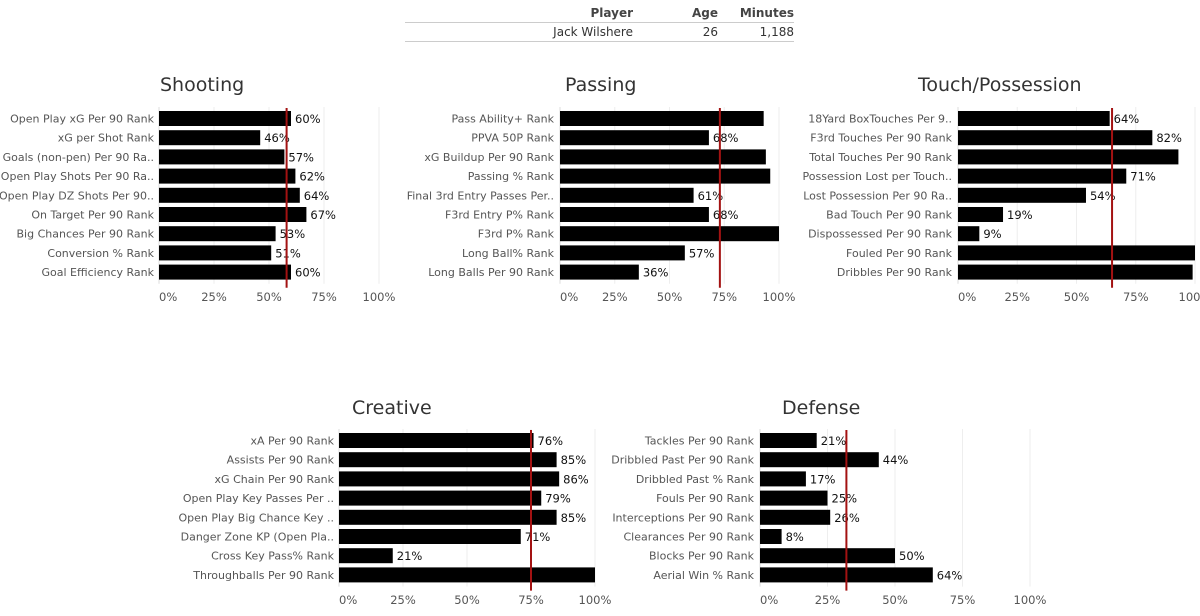 This screenshot has width=1200, height=616. Describe the element at coordinates (599, 32) in the screenshot. I see `player-table-row: Jack Wilshere 26 1,188` at that location.